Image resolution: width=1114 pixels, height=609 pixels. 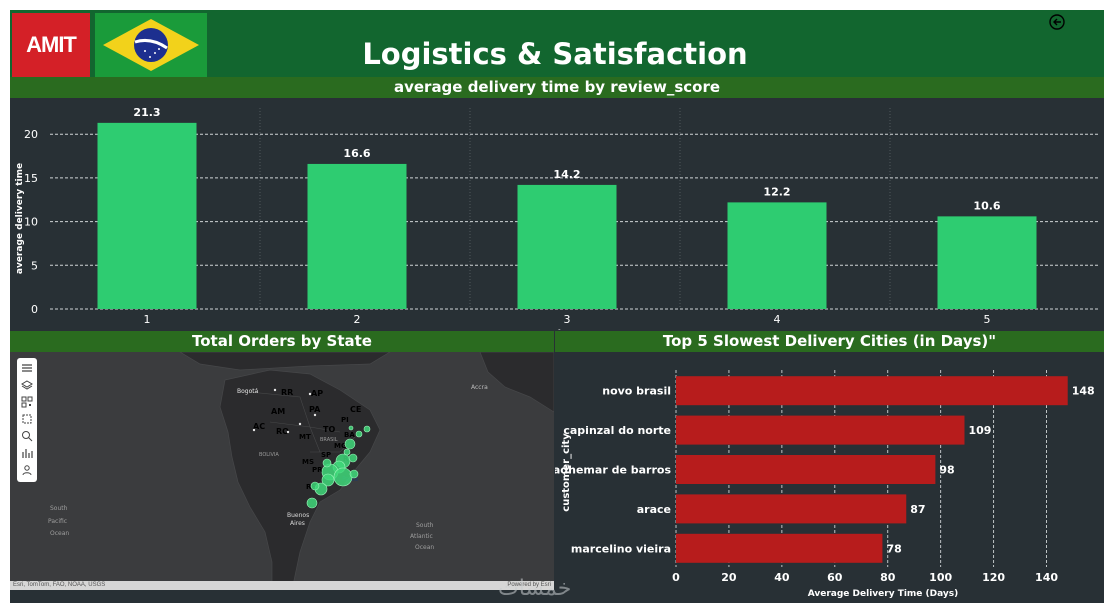 What do you see at coordinates (613, 470) in the screenshot?
I see `y-tick-label: adhemar de barros` at bounding box center [613, 470].